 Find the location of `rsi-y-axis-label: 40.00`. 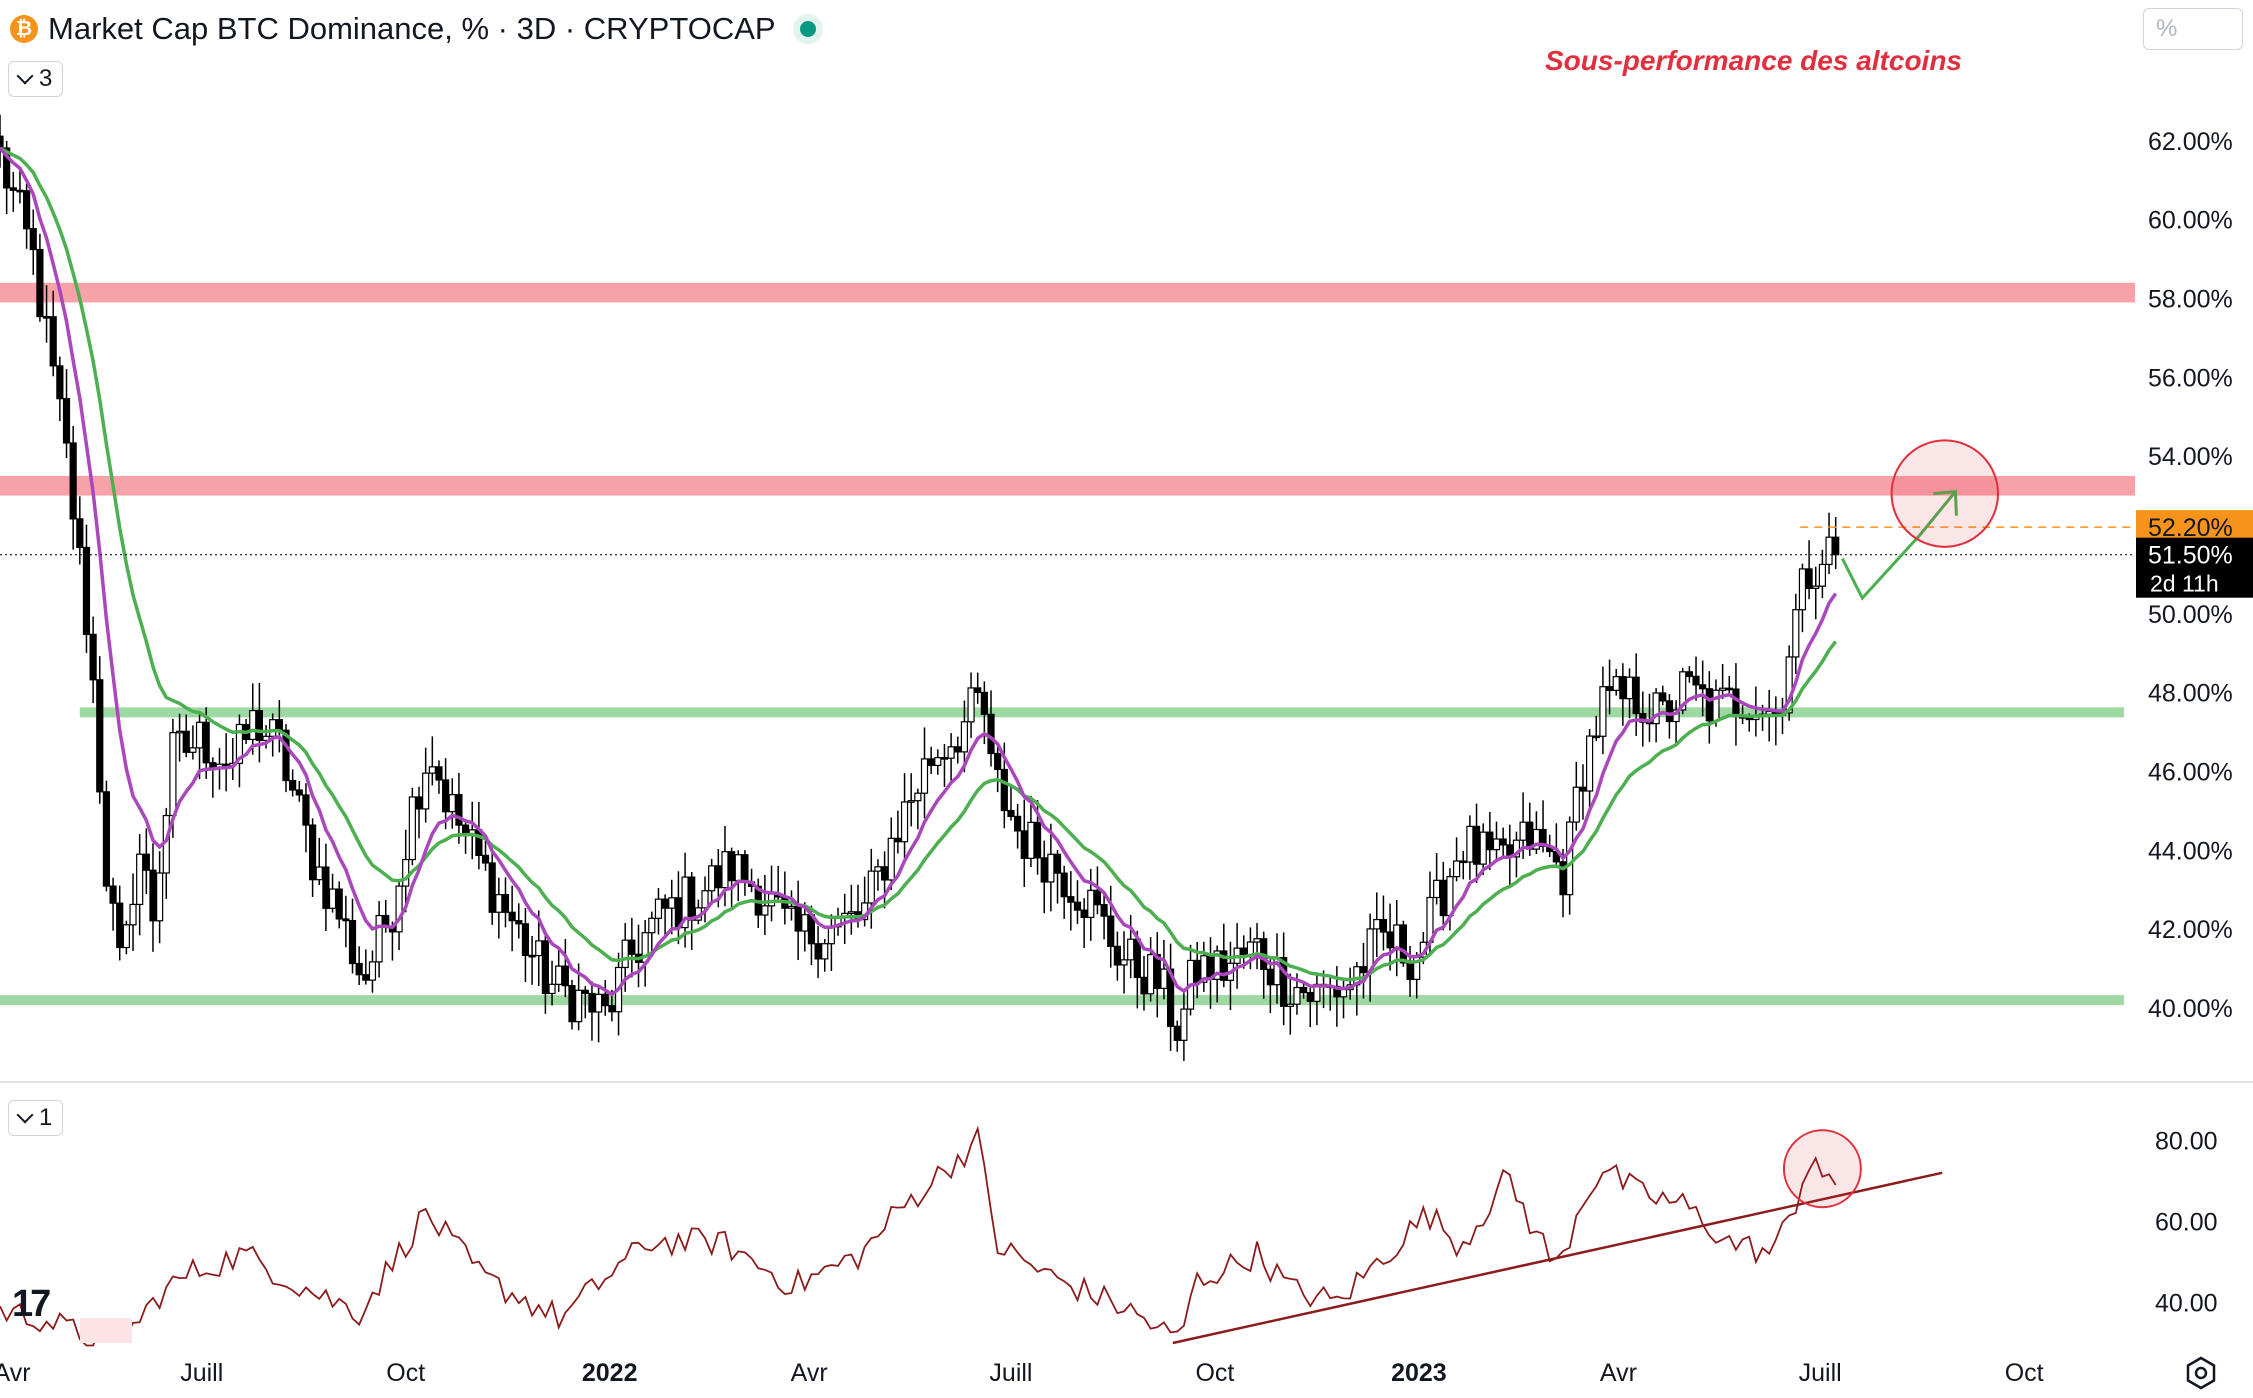

rsi-y-axis-label: 40.00 is located at coordinates (2186, 1303).